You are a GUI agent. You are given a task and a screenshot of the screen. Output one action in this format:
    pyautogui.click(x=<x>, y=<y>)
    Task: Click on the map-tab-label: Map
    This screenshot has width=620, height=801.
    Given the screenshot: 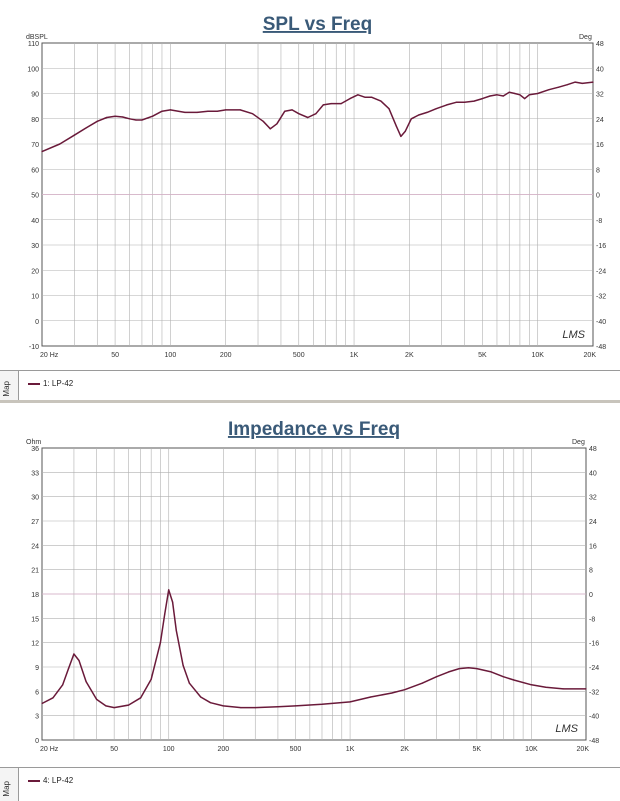 What is the action you would take?
    pyautogui.click(x=6, y=389)
    